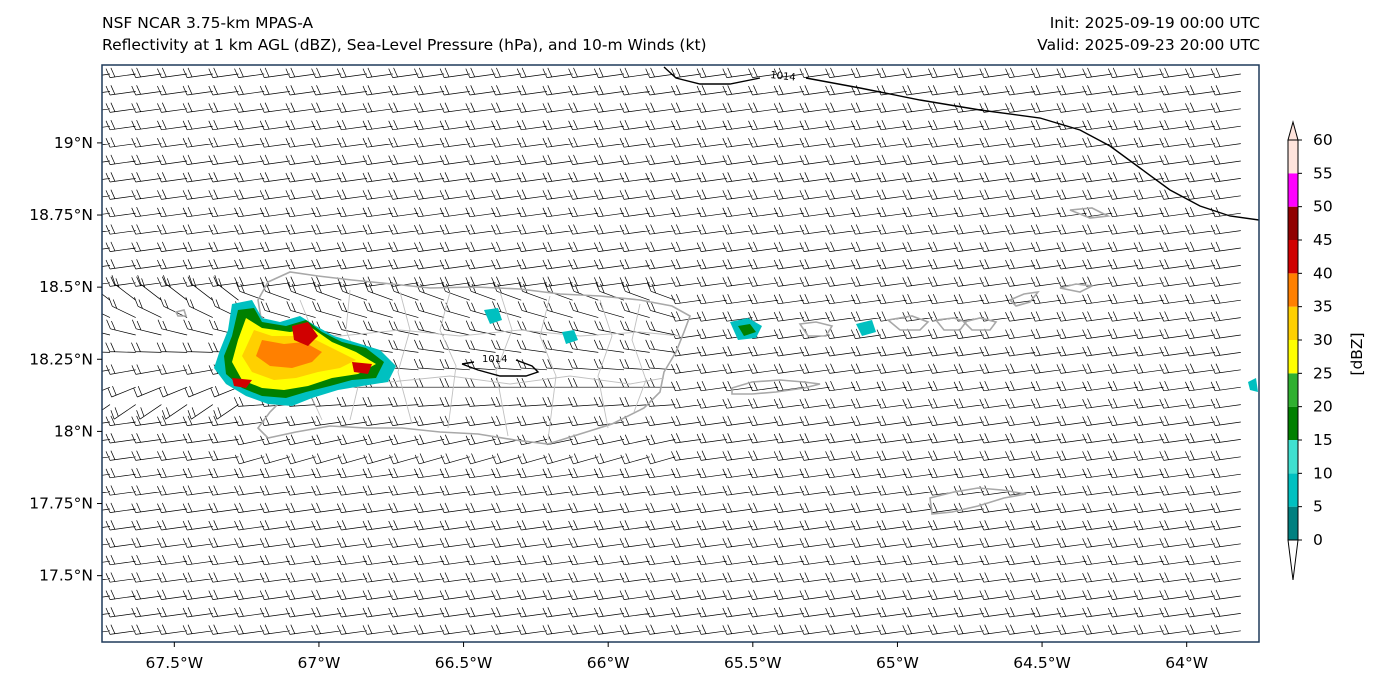 This screenshot has width=1378, height=687. Describe the element at coordinates (1323, 407) in the screenshot. I see `colorbar-tick-label: 20` at that location.